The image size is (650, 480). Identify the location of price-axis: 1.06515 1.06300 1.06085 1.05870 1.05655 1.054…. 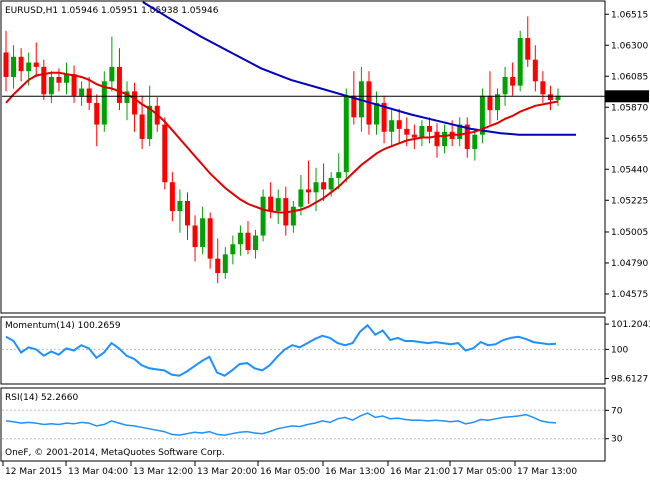
(626, 155).